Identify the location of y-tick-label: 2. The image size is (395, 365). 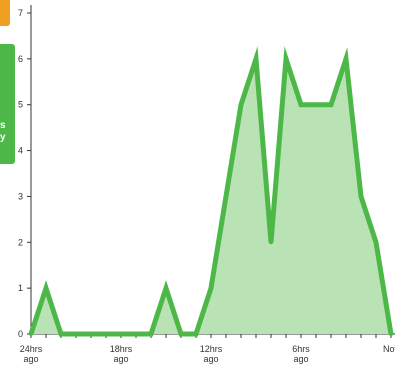
(20, 242).